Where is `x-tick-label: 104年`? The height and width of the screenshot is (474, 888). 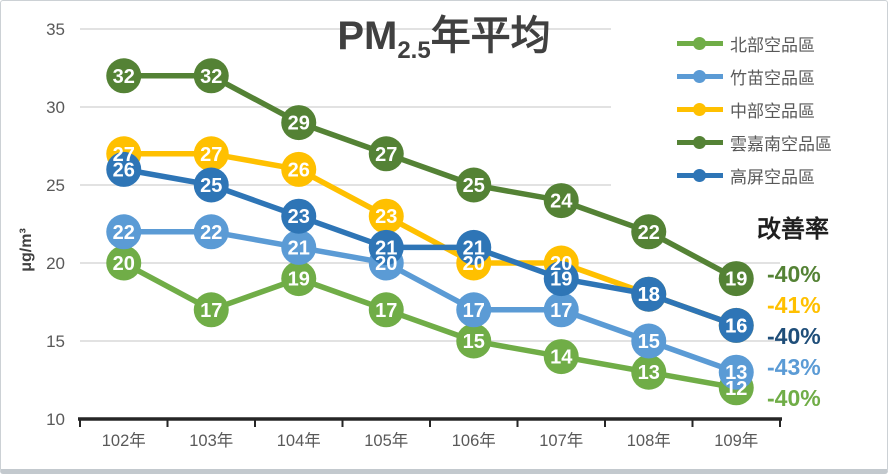
x-tick-label: 104年 is located at coordinates (299, 440).